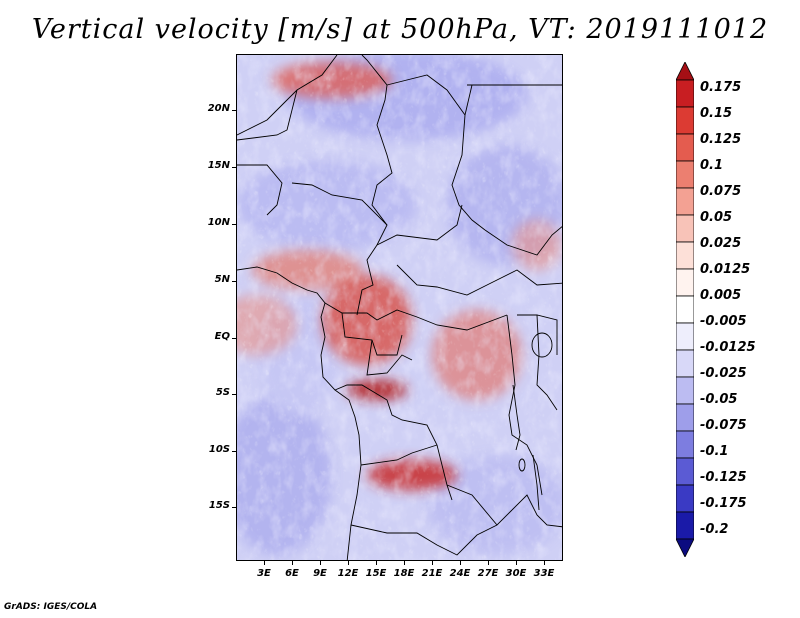 Image resolution: width=800 pixels, height=618 pixels. What do you see at coordinates (218, 108) in the screenshot?
I see `lat-label-20n: 20N` at bounding box center [218, 108].